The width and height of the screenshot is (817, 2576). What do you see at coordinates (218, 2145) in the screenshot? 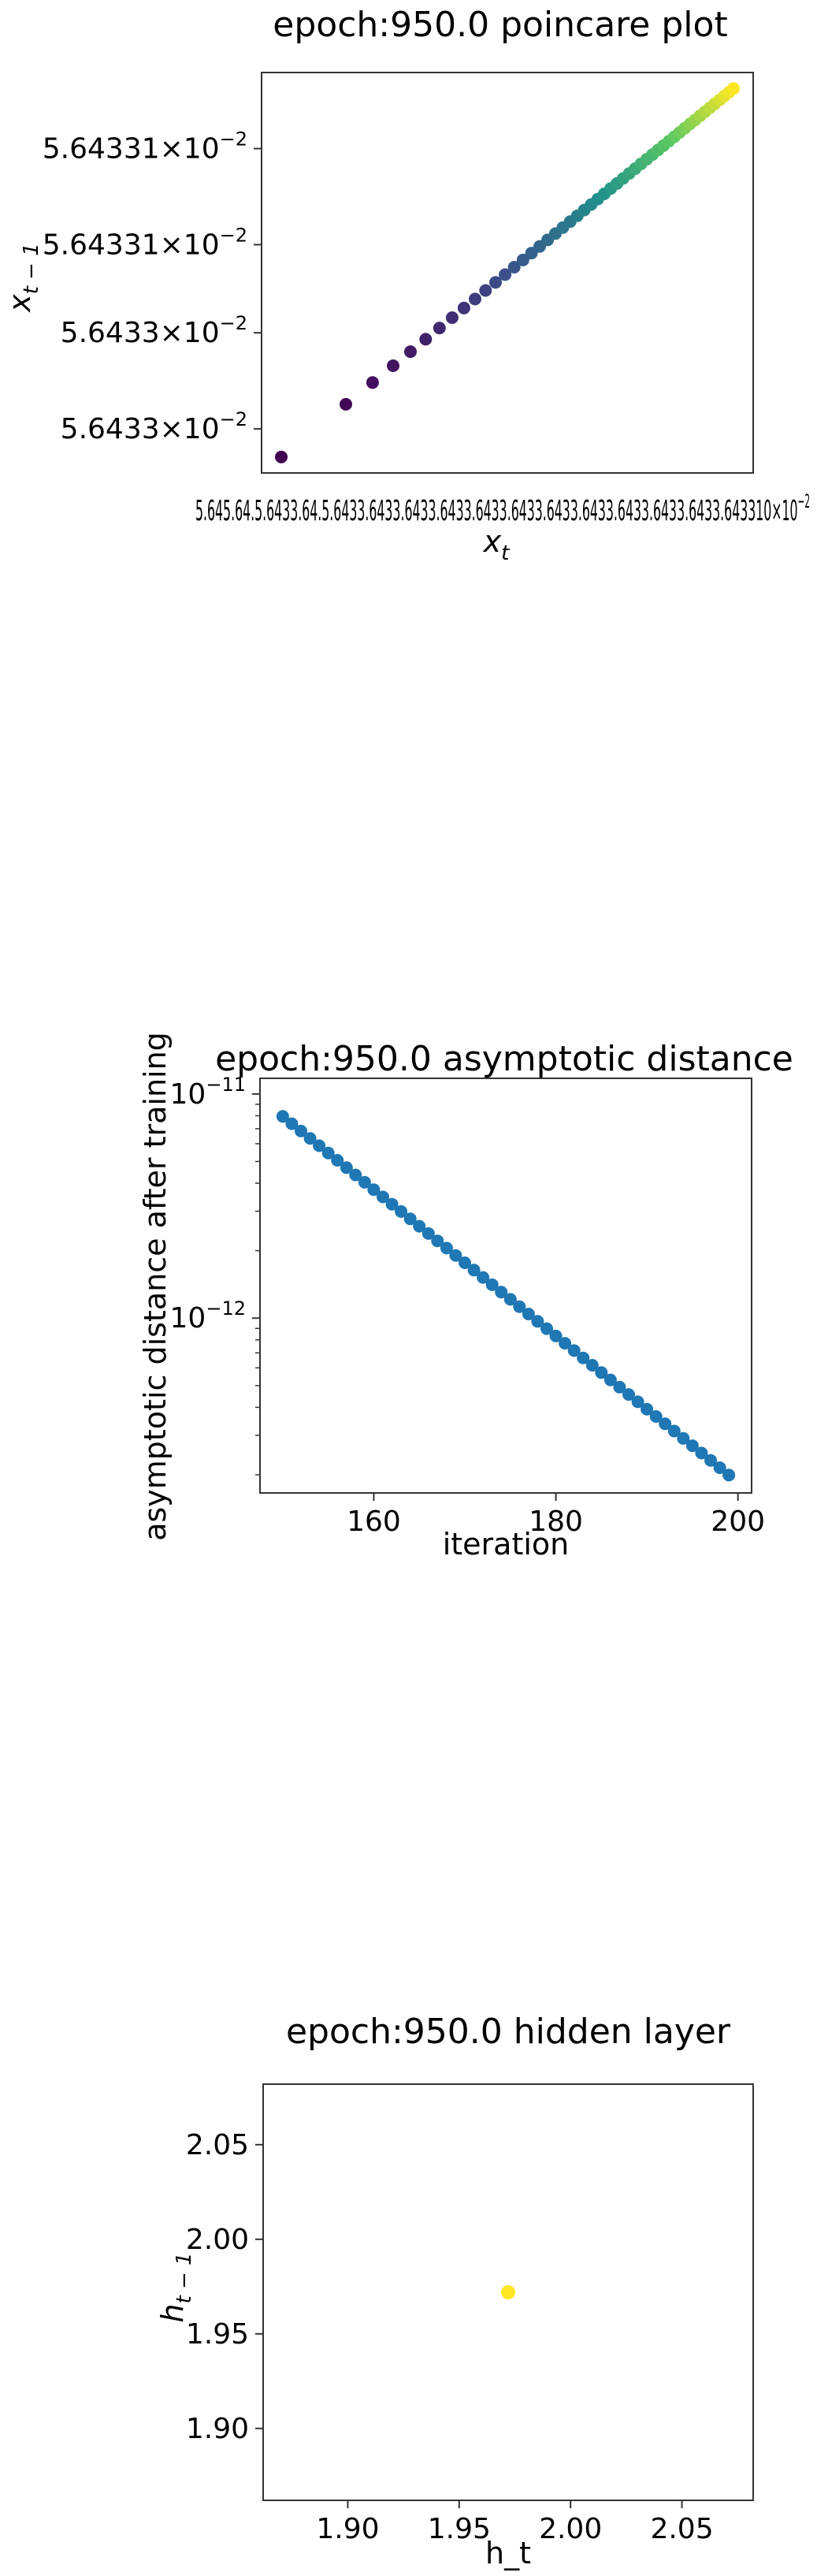
I see `hidden-layer-y-tick-label: 2.05` at bounding box center [218, 2145].